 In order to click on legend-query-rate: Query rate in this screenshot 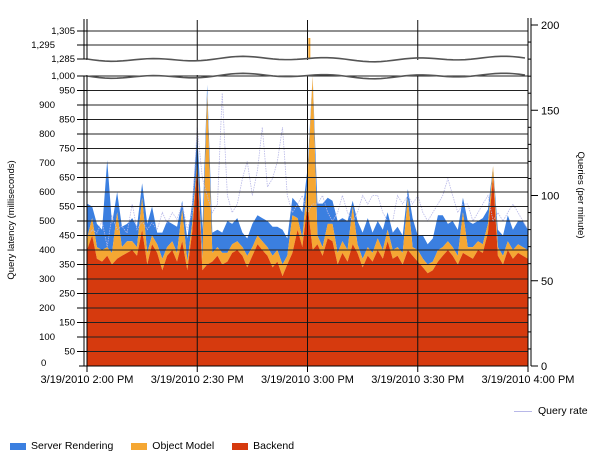, I will do `click(551, 411)`.